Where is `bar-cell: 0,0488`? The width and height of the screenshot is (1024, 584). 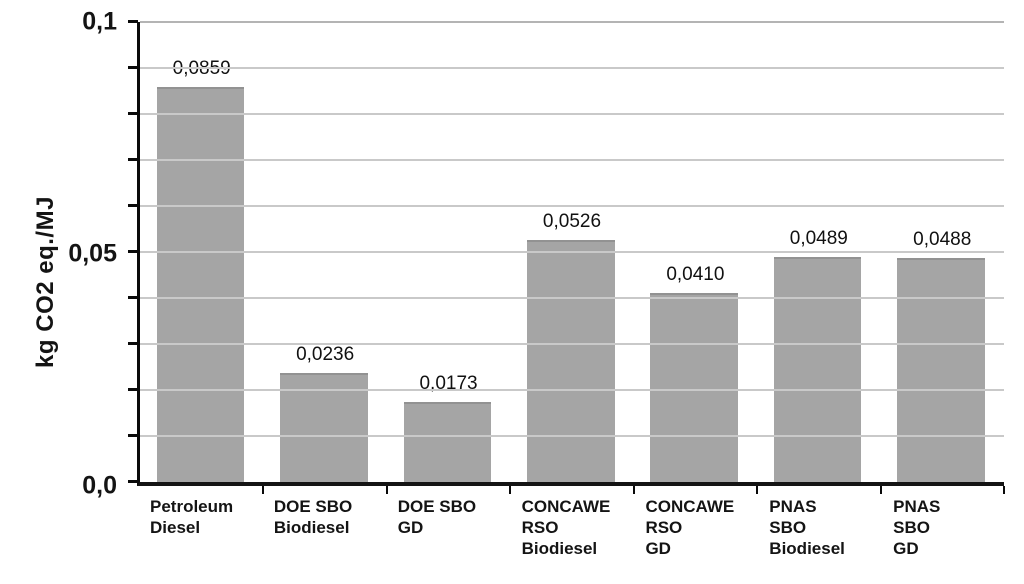 bar-cell: 0,0488 is located at coordinates (942, 252).